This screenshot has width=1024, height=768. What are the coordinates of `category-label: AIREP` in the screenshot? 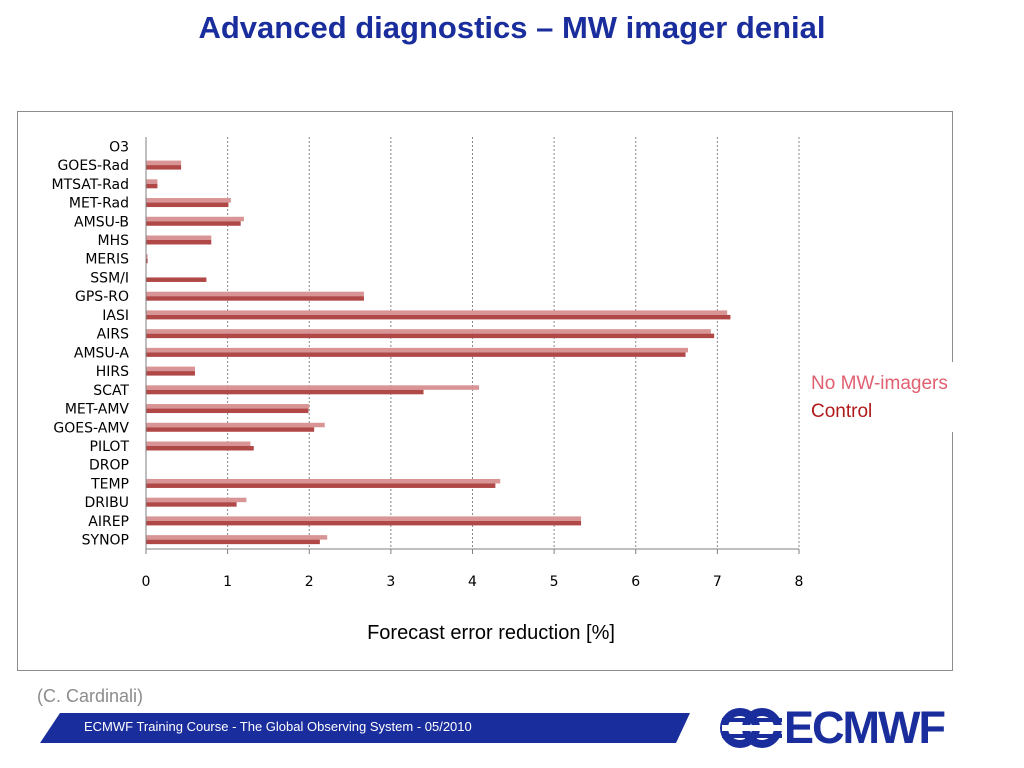 It's located at (108, 522).